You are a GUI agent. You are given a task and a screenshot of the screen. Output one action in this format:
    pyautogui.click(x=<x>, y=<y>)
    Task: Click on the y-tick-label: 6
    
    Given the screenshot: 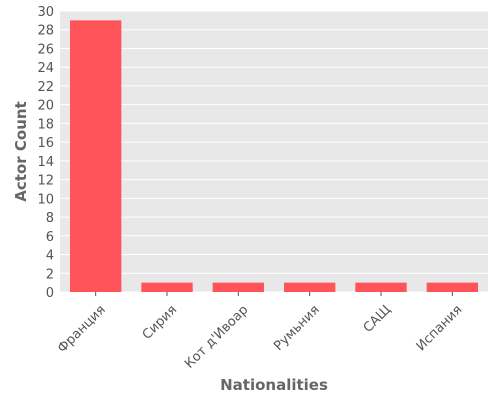 What is the action you would take?
    pyautogui.click(x=50, y=237)
    